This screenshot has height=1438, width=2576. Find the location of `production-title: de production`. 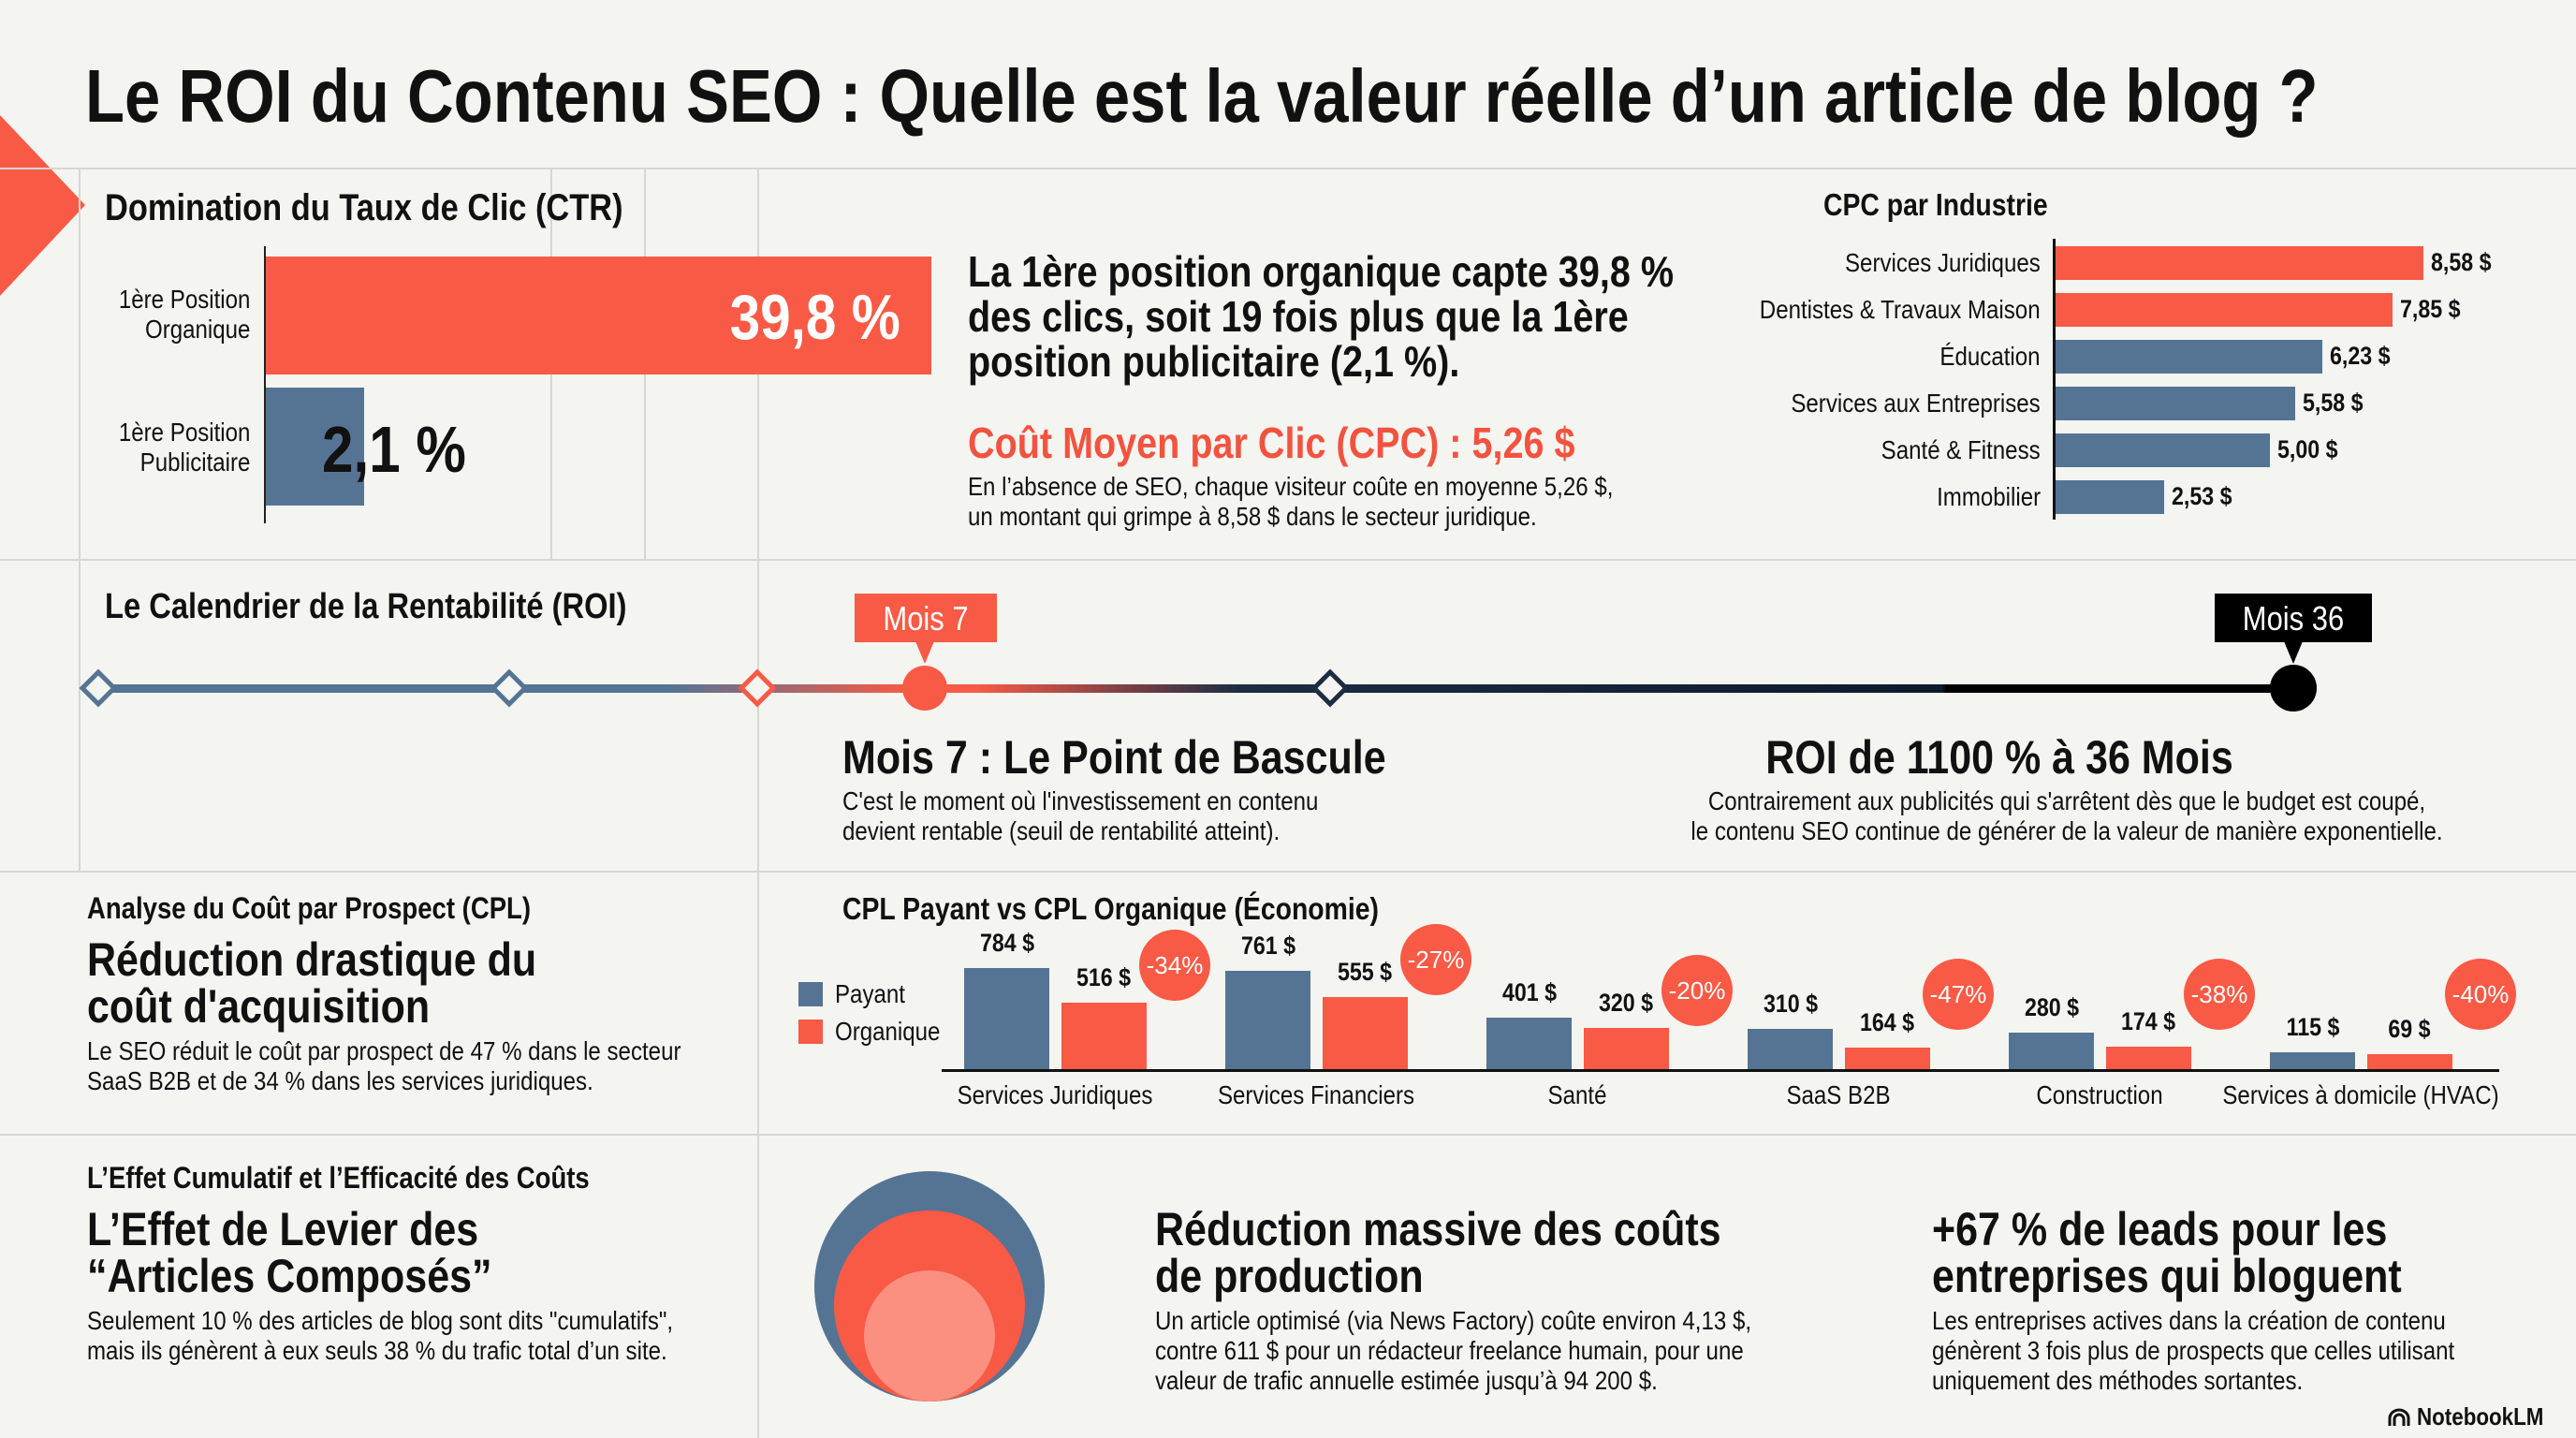

production-title: de production is located at coordinates (1289, 1276).